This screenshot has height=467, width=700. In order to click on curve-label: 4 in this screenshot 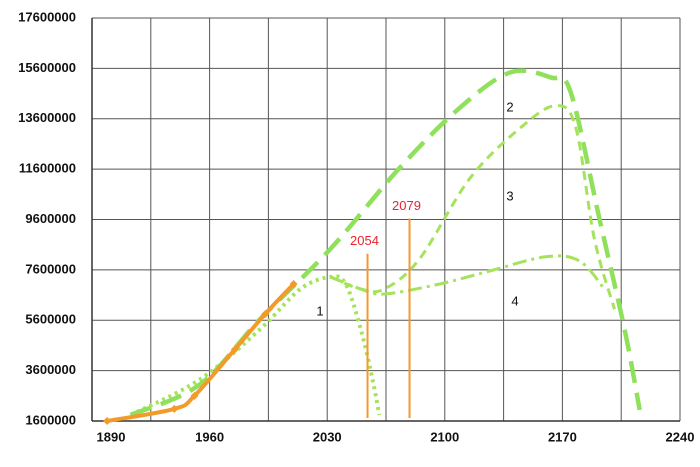, I will do `click(514, 300)`.